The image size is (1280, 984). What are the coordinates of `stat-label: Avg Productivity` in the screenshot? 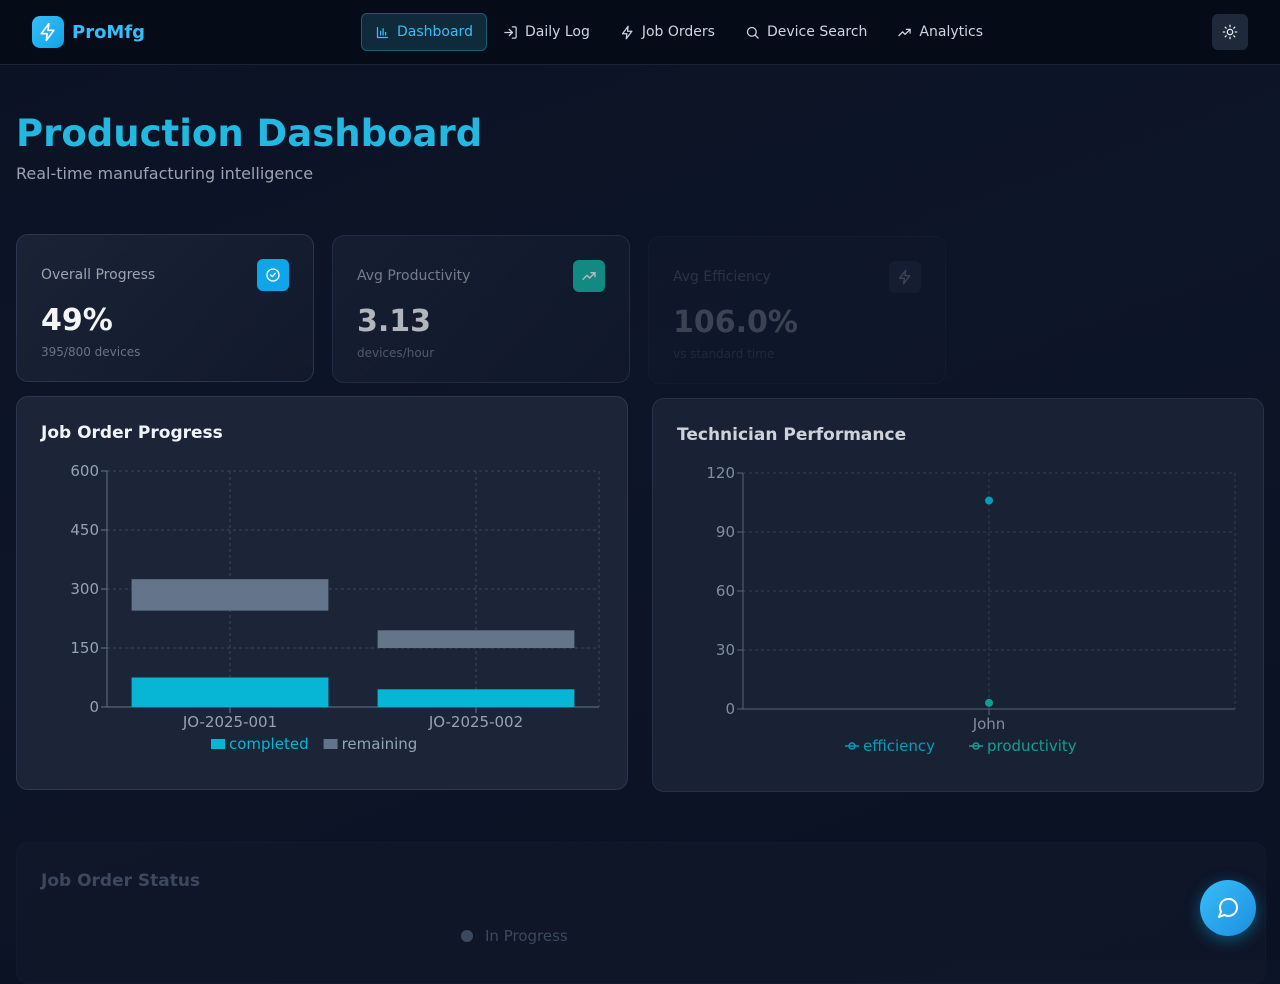 It's located at (414, 276).